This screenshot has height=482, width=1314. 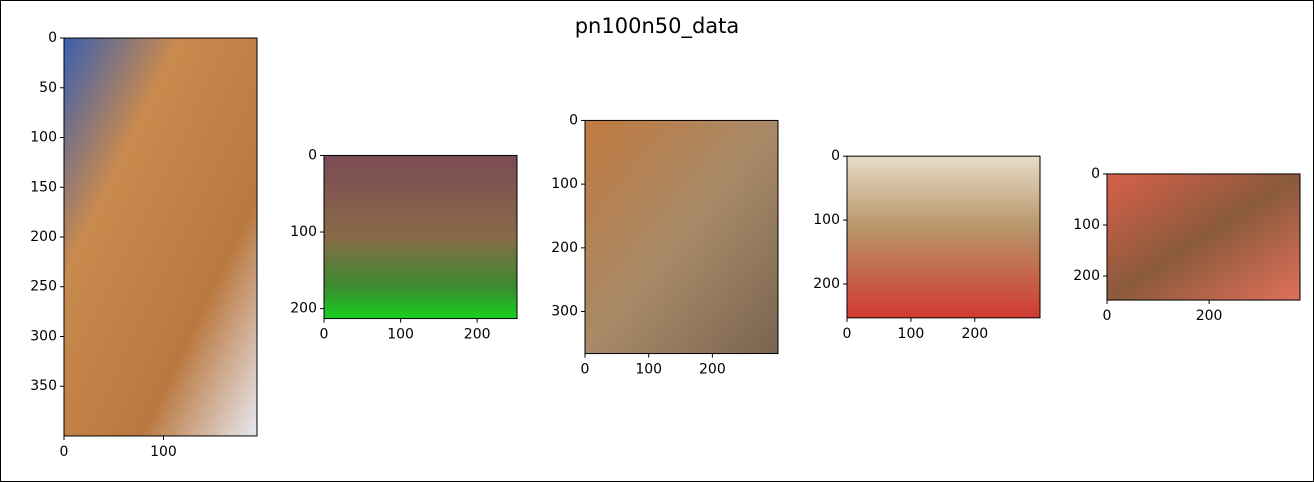 What do you see at coordinates (657, 26) in the screenshot?
I see `figure-title: pn100n50_data` at bounding box center [657, 26].